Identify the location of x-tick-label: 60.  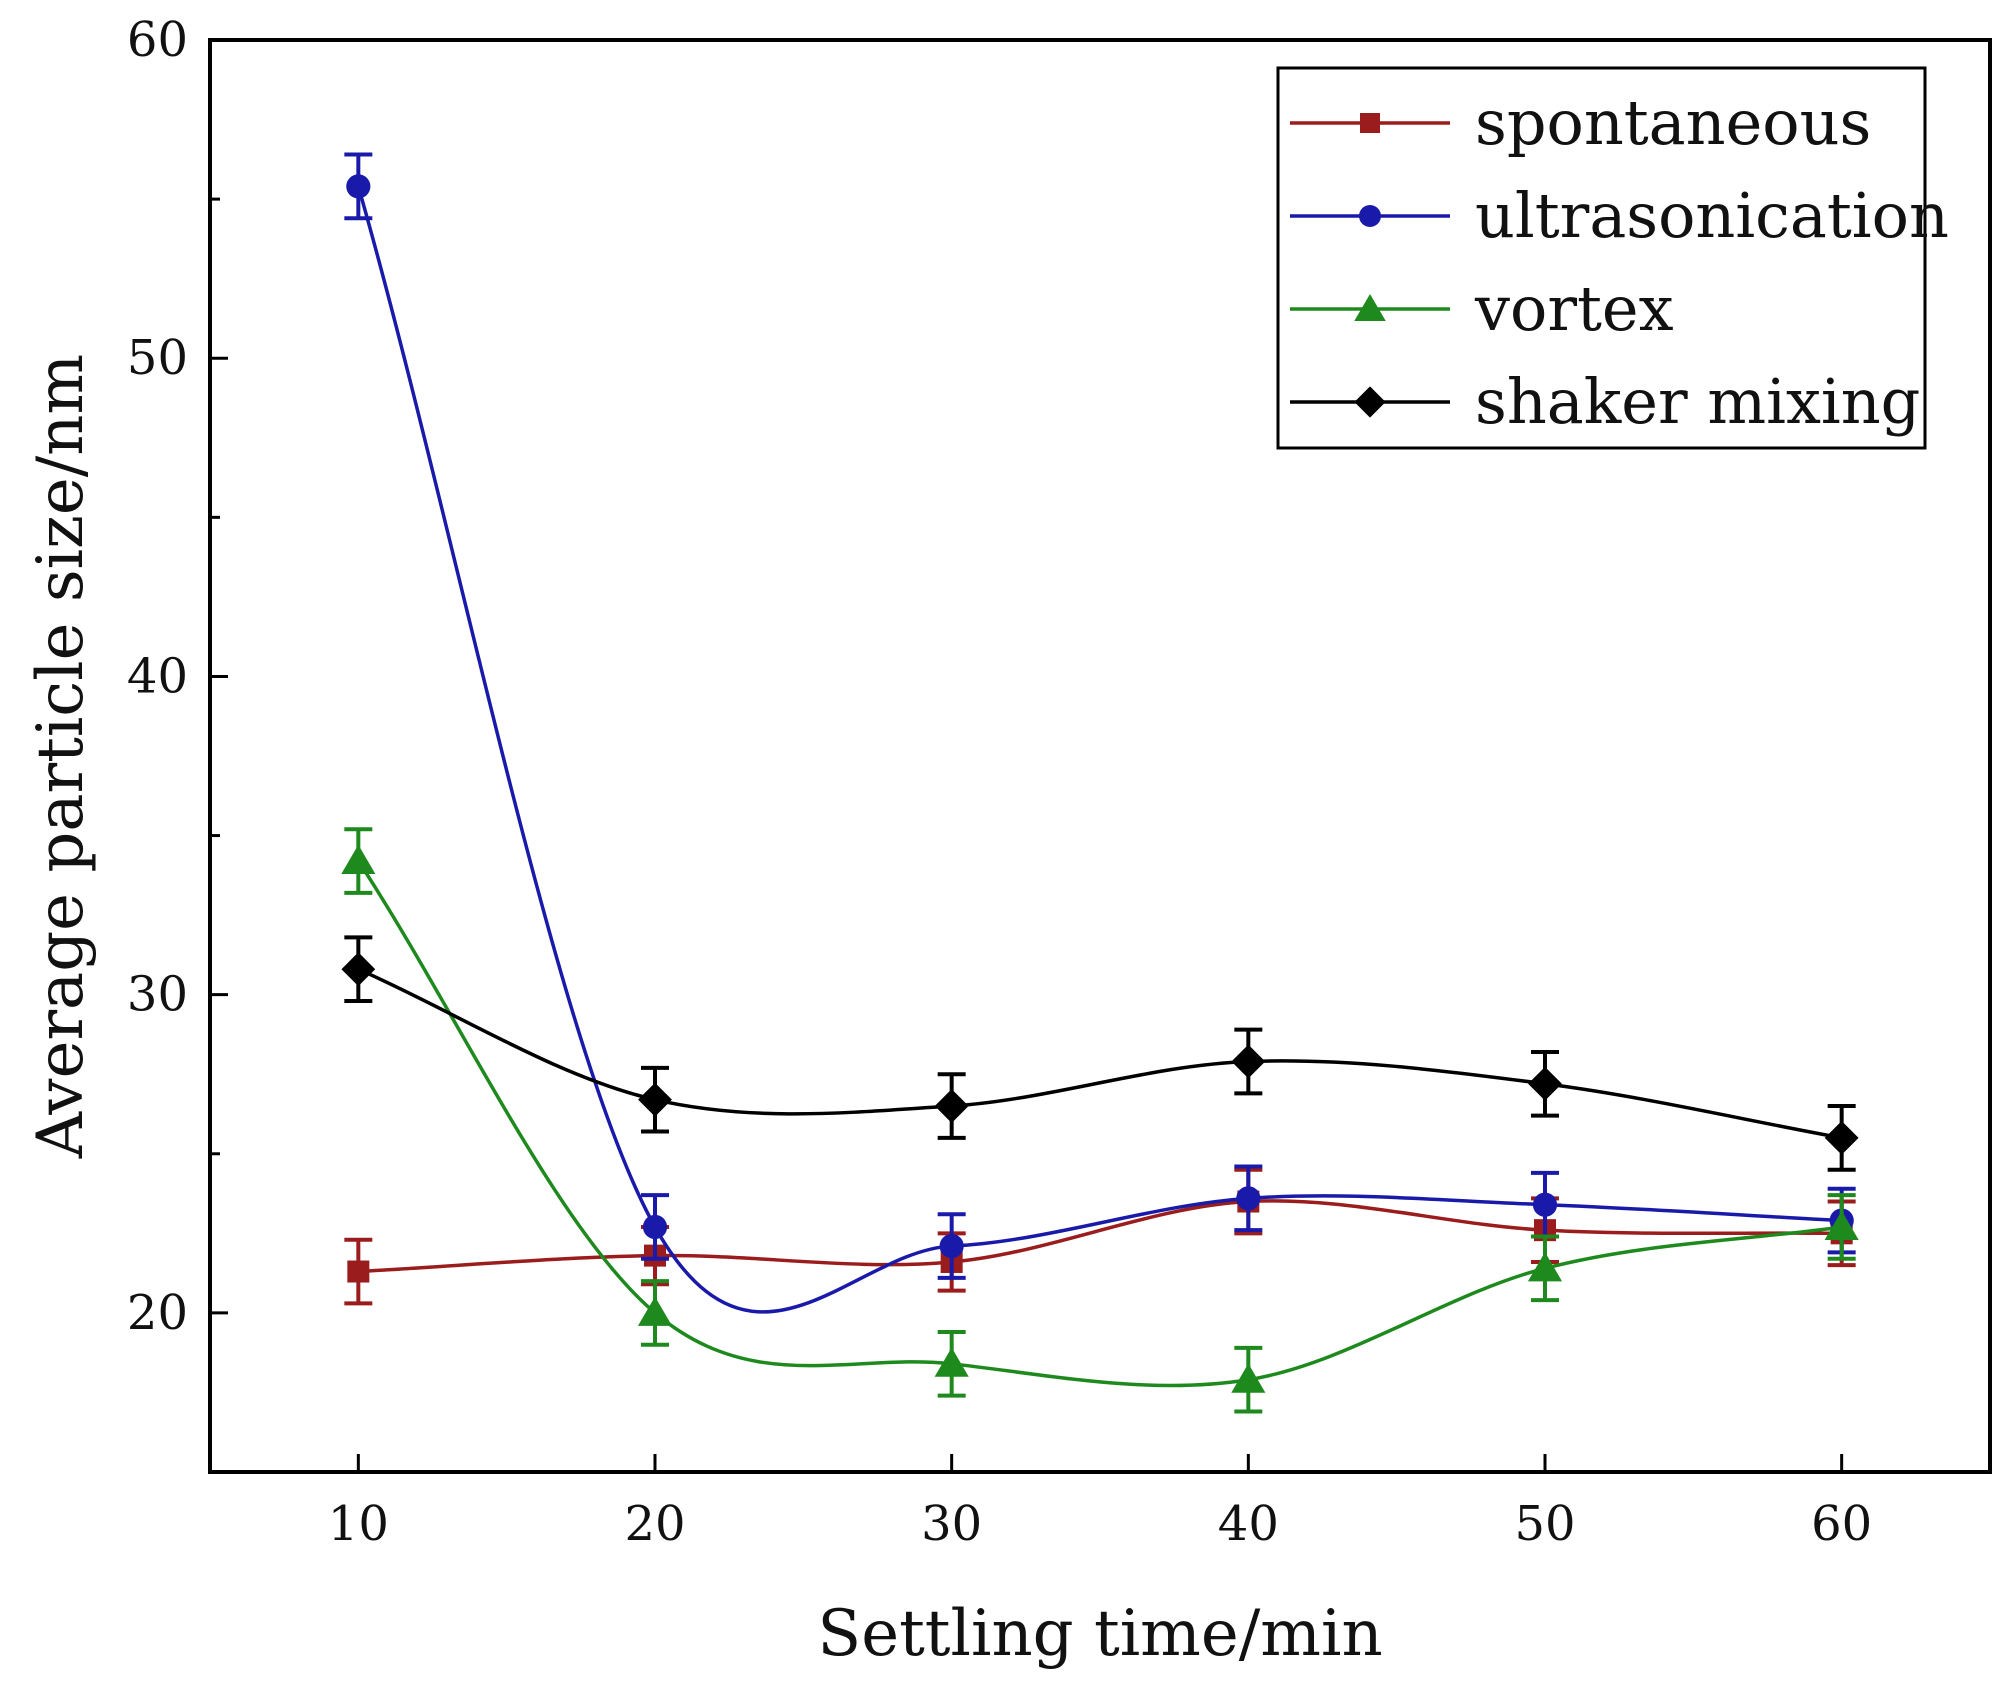
(1841, 1524).